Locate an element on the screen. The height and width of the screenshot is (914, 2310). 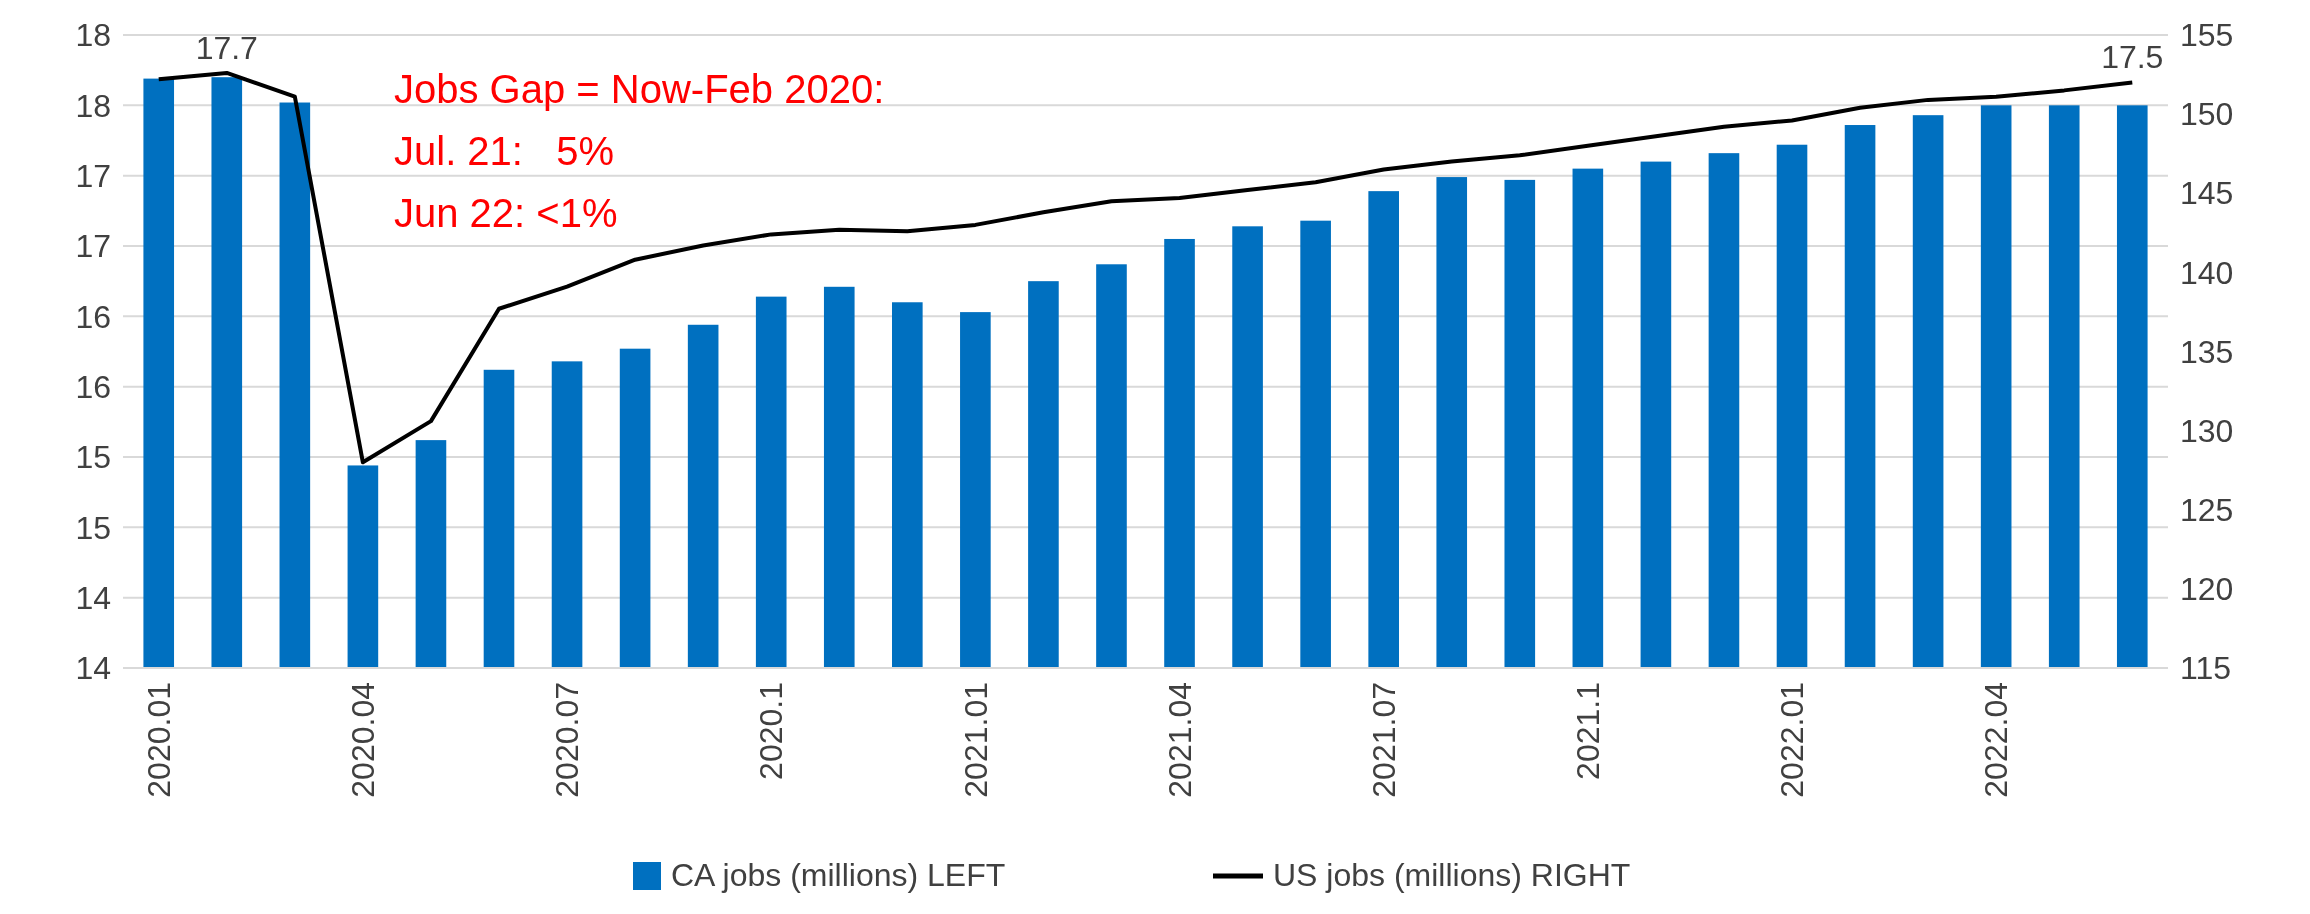
y2-tick-label: 140 is located at coordinates (2207, 272).